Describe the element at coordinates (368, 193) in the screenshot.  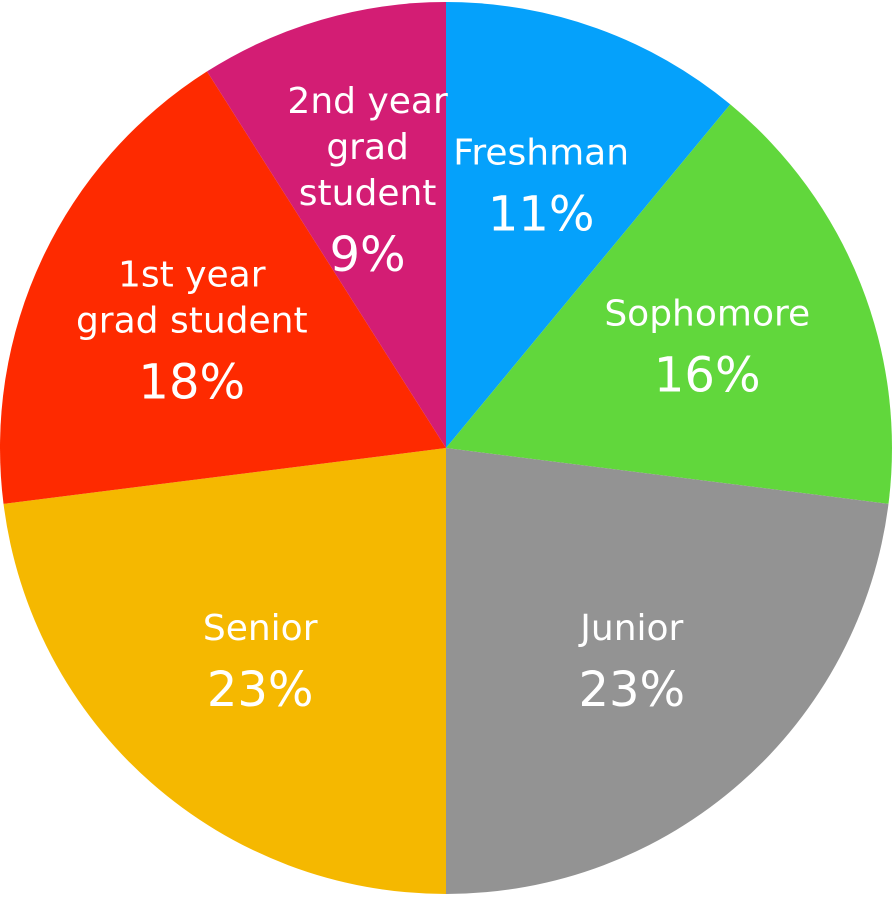
I see `slice-label-5-line-2: student` at that location.